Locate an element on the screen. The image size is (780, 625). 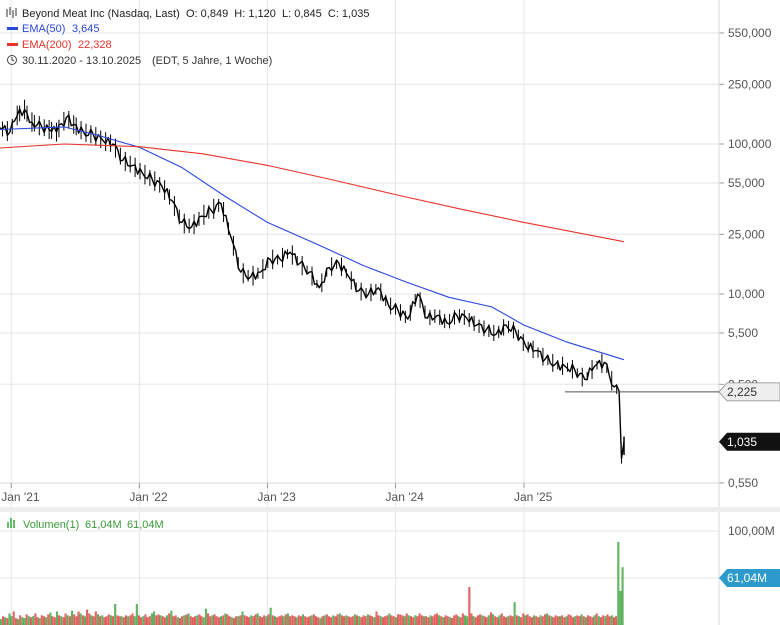
panel-separator is located at coordinates (390, 509).